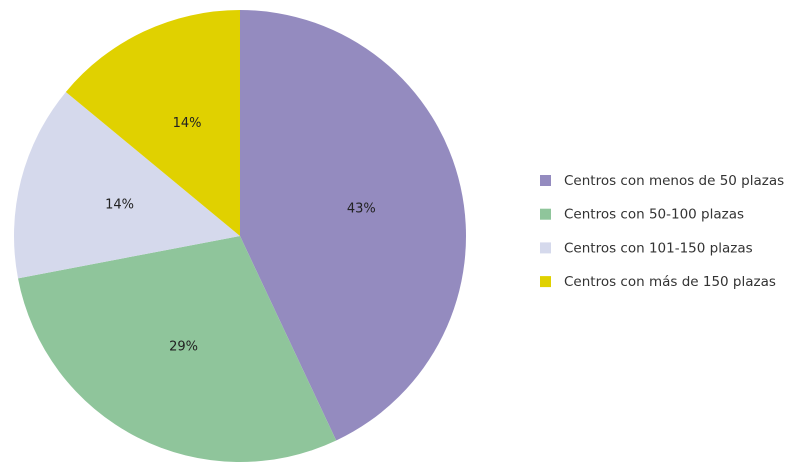 The width and height of the screenshot is (797, 462). Describe the element at coordinates (361, 208) in the screenshot. I see `slice-label: 43%` at that location.